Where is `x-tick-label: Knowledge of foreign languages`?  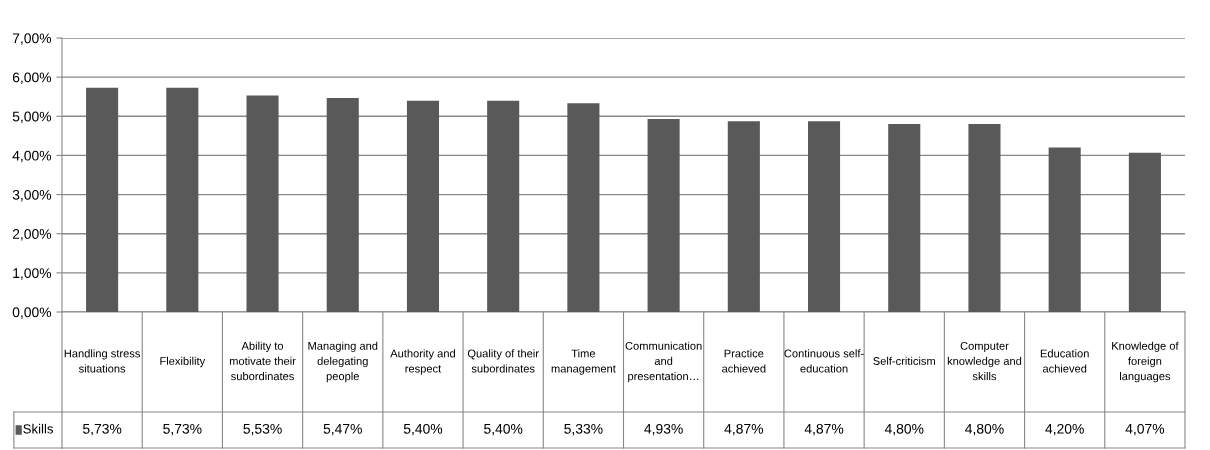 x-tick-label: Knowledge of foreign languages is located at coordinates (1145, 362).